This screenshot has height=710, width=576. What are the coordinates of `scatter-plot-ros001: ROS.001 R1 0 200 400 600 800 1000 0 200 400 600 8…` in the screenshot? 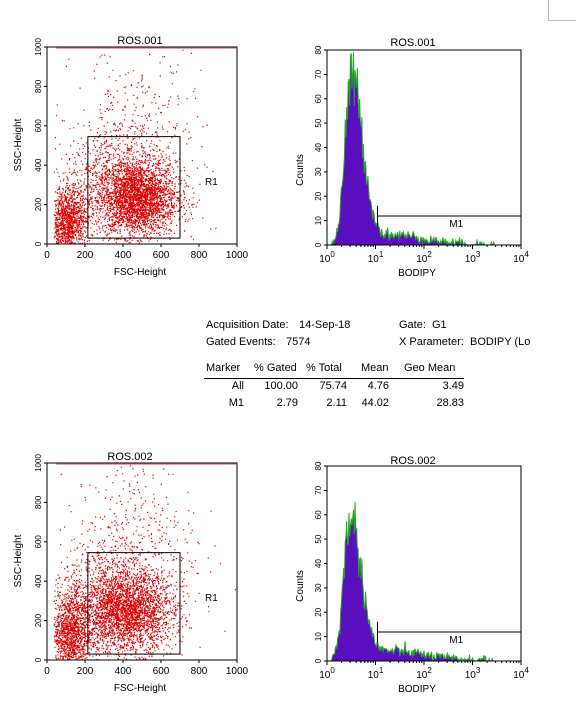 It's located at (131, 156).